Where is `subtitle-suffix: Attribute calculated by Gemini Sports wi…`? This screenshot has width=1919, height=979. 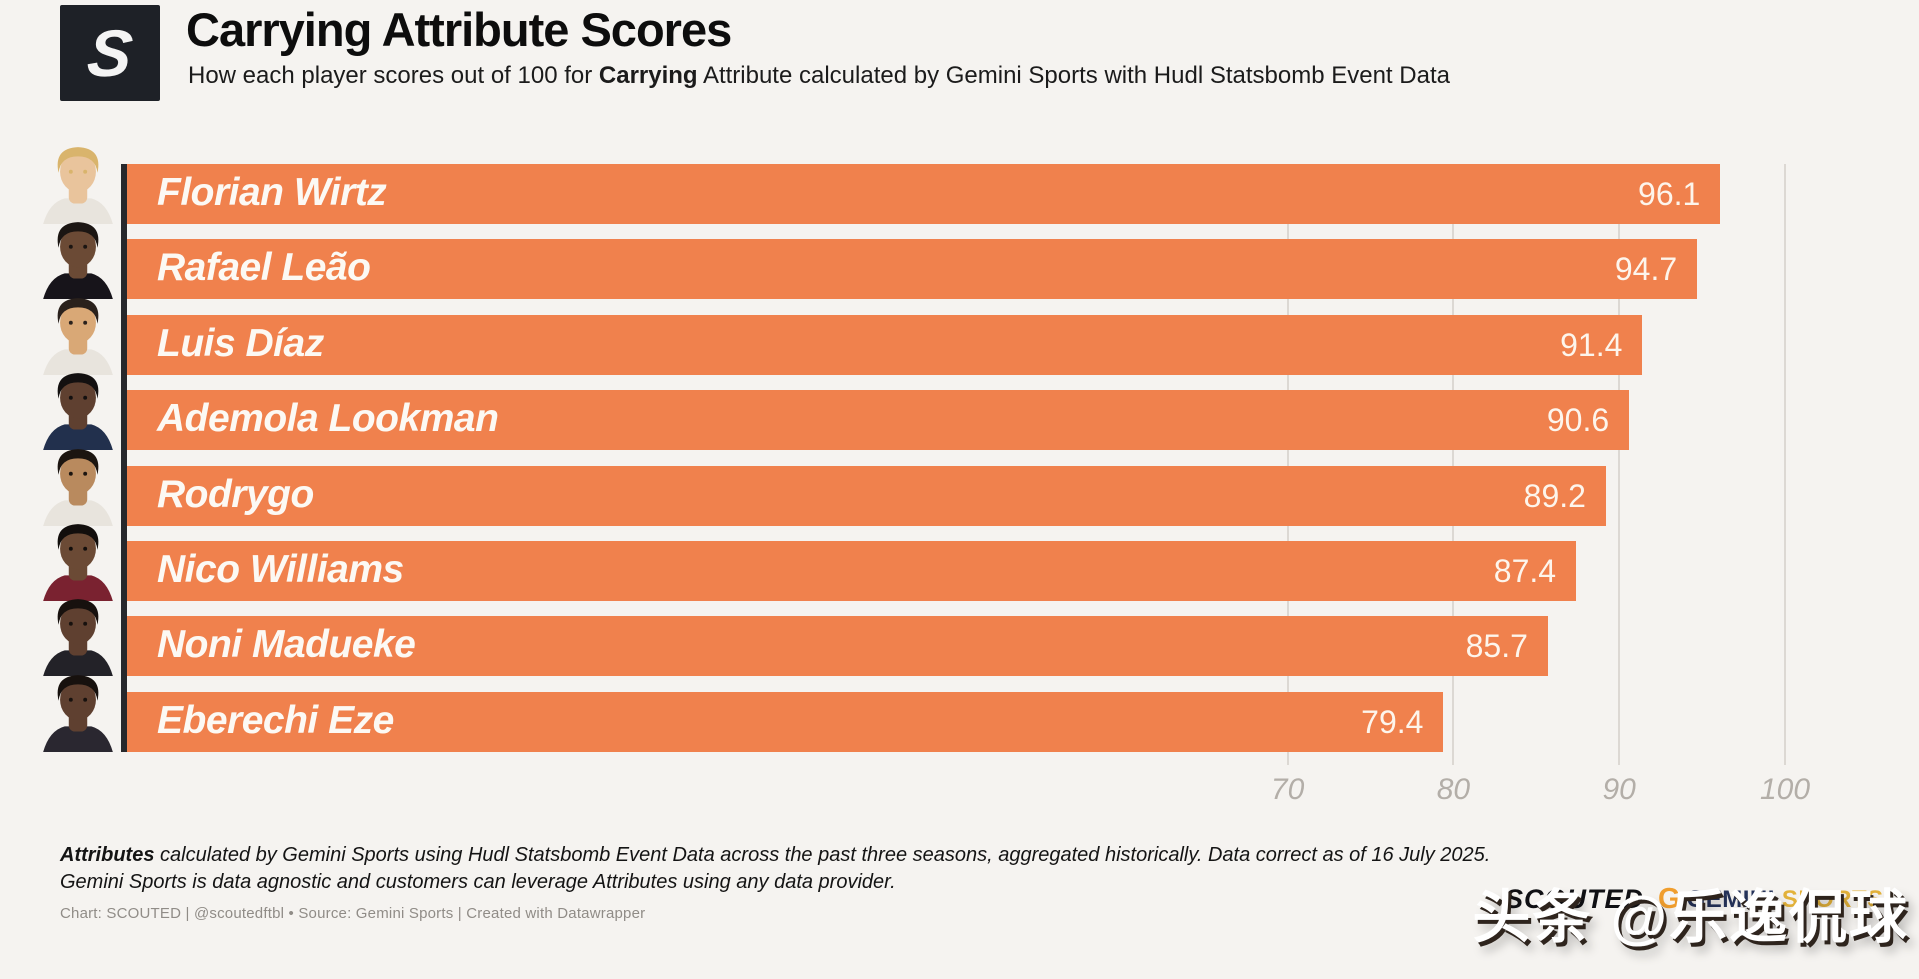 subtitle-suffix: Attribute calculated by Gemini Sports wi… is located at coordinates (1073, 75).